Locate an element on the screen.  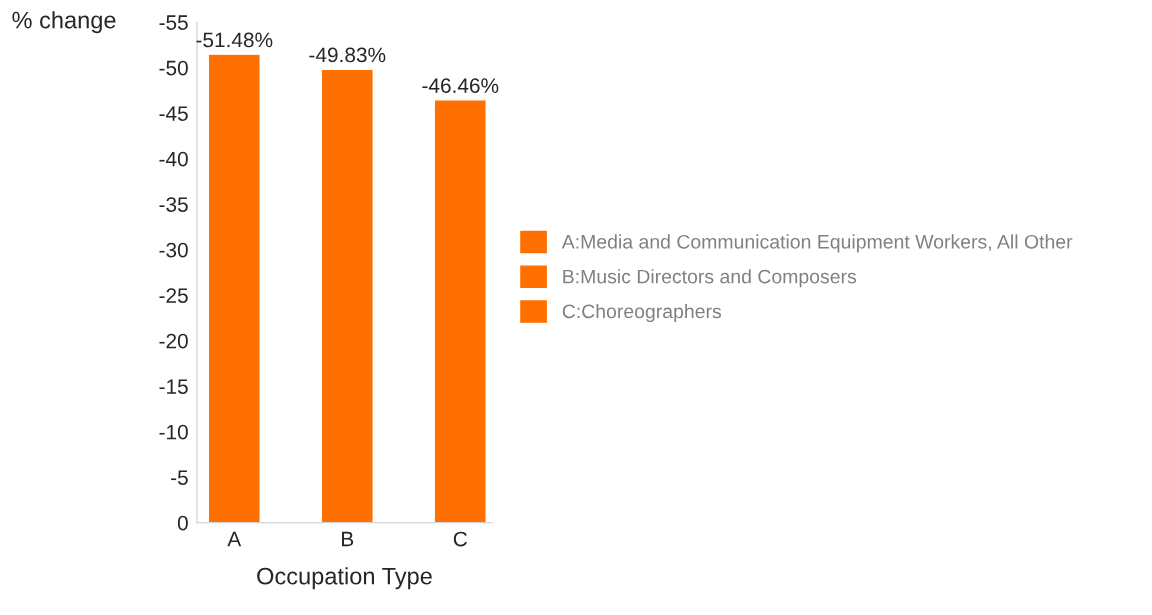
y-tick-label: -40 is located at coordinates (173, 159).